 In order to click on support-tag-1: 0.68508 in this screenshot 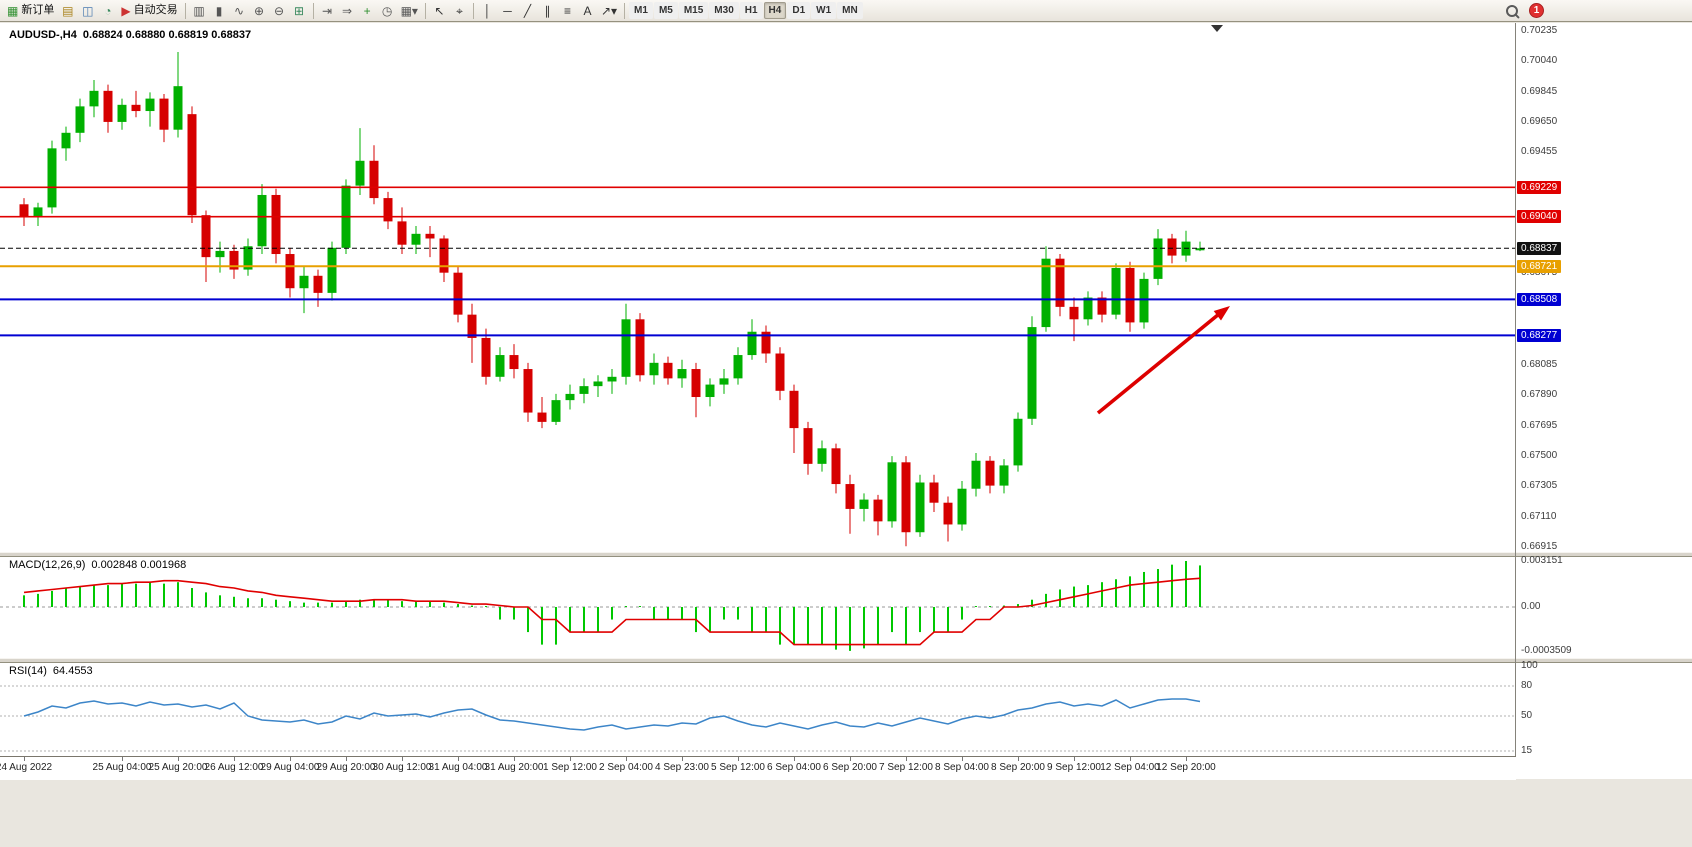, I will do `click(1539, 299)`.